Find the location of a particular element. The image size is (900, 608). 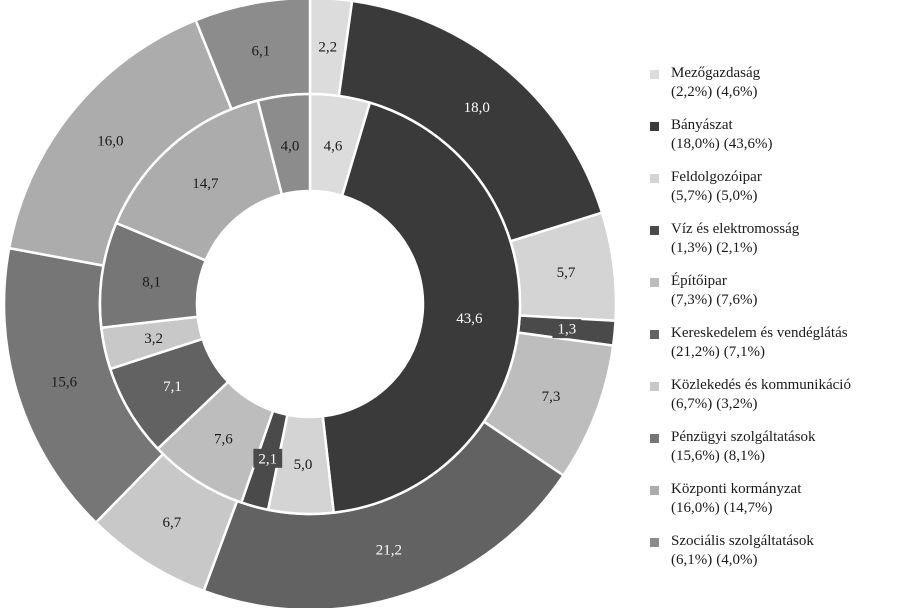

label-text: 1,3 is located at coordinates (566, 330).